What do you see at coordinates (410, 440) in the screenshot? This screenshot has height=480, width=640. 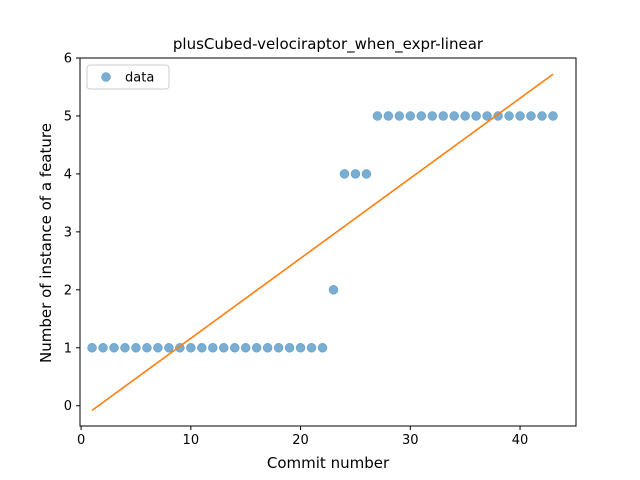 I see `x-tick-label: 30` at bounding box center [410, 440].